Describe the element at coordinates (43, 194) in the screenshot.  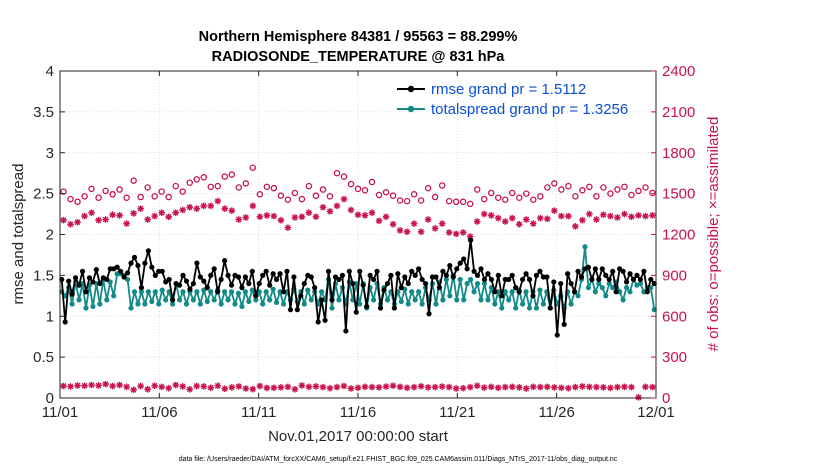
I see `y-left-tick-label: 2.5` at that location.